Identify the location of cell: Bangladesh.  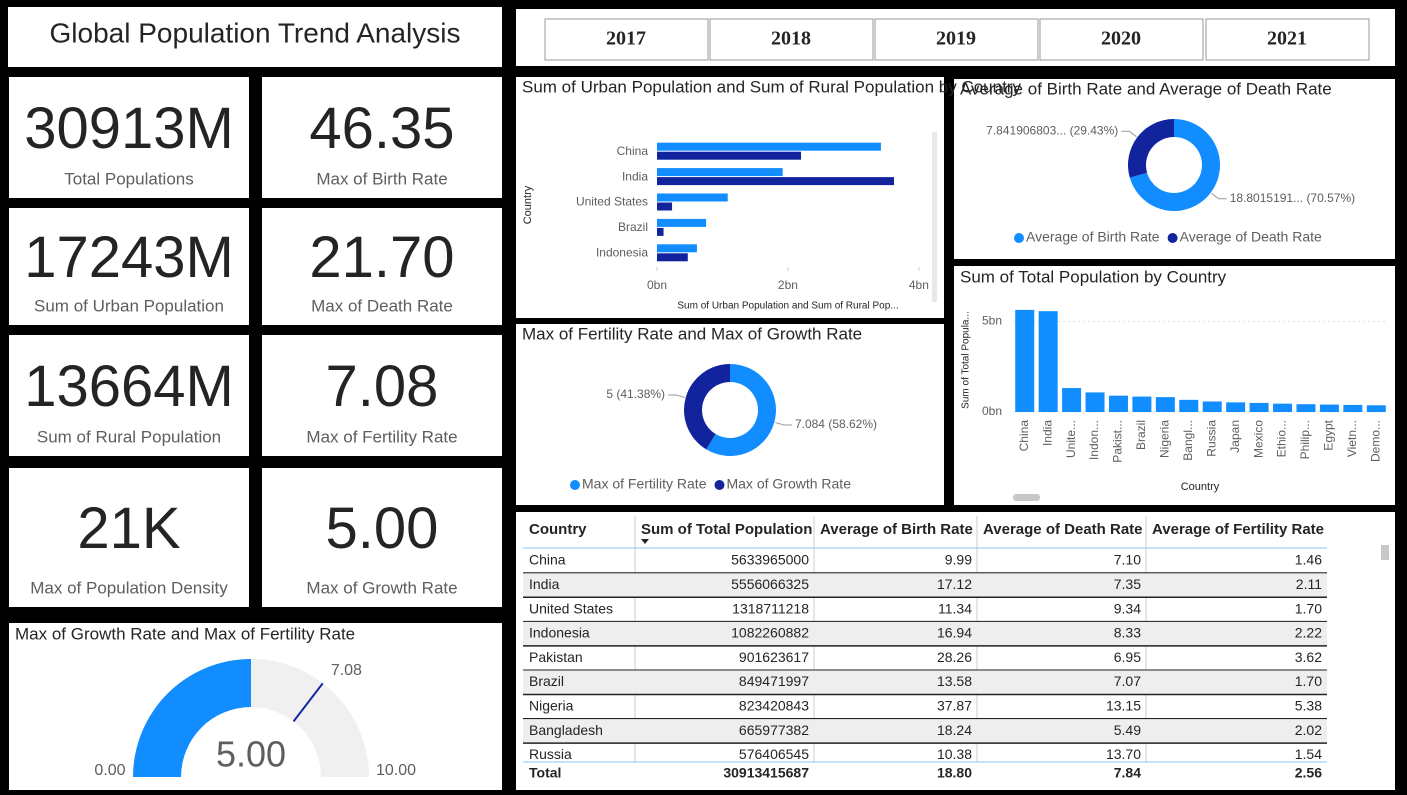
(566, 730).